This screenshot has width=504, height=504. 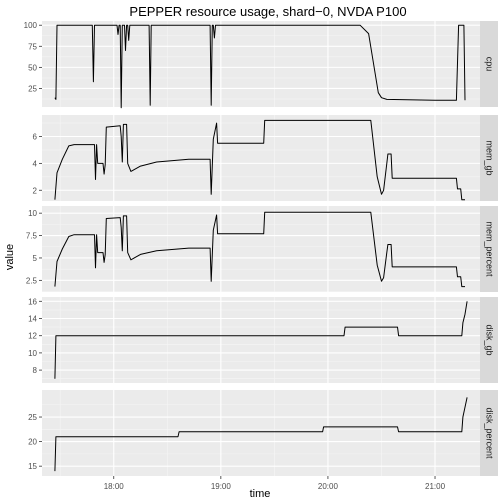 I want to click on y-tick-label: 100, so click(x=31, y=25).